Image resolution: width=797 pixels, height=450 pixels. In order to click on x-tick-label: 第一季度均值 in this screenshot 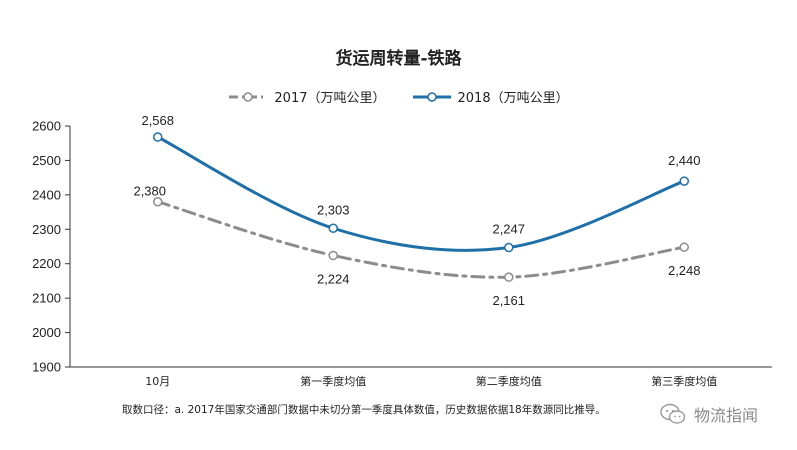, I will do `click(333, 381)`.